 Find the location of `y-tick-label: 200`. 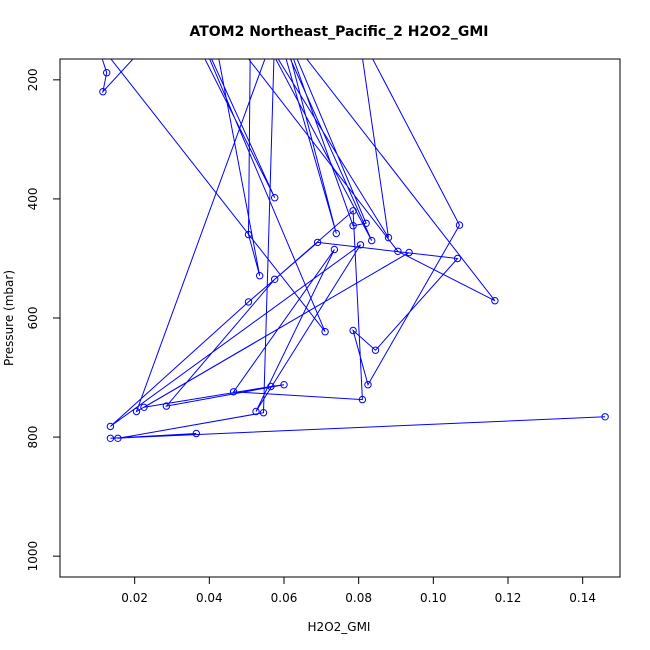

y-tick-label: 200 is located at coordinates (33, 79).